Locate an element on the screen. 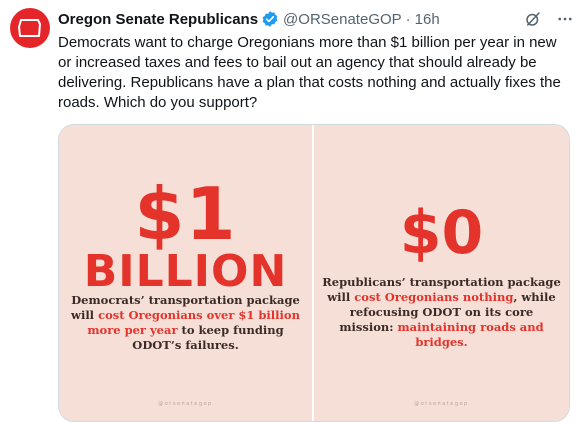 This screenshot has width=582, height=422. verified-badge-icon is located at coordinates (270, 19).